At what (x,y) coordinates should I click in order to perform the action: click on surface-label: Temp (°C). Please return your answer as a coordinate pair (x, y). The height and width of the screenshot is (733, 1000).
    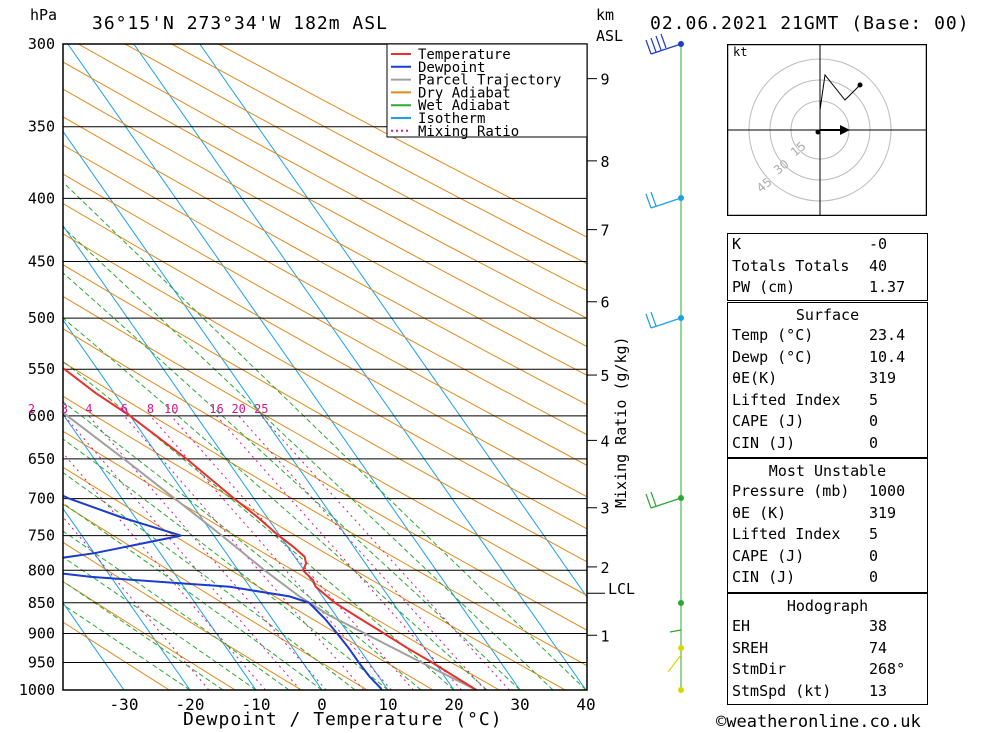
    Looking at the image, I should click on (773, 335).